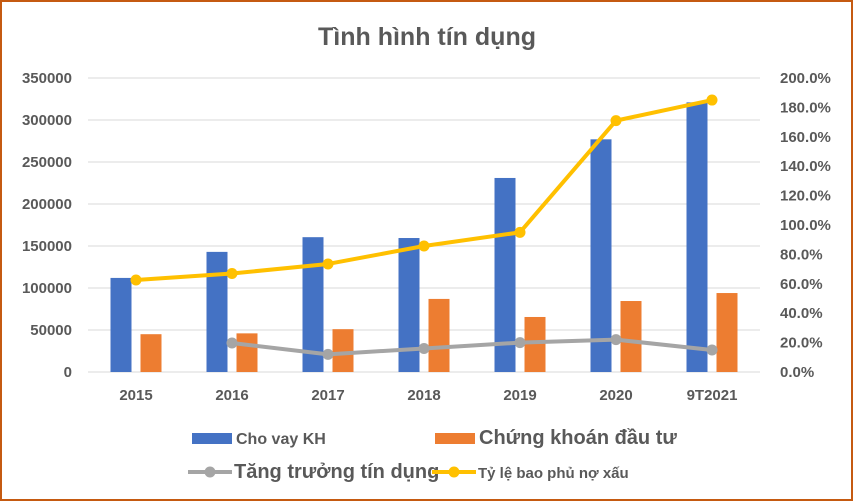  Describe the element at coordinates (805, 225) in the screenshot. I see `y-right-tick-label: 100.0%` at that location.